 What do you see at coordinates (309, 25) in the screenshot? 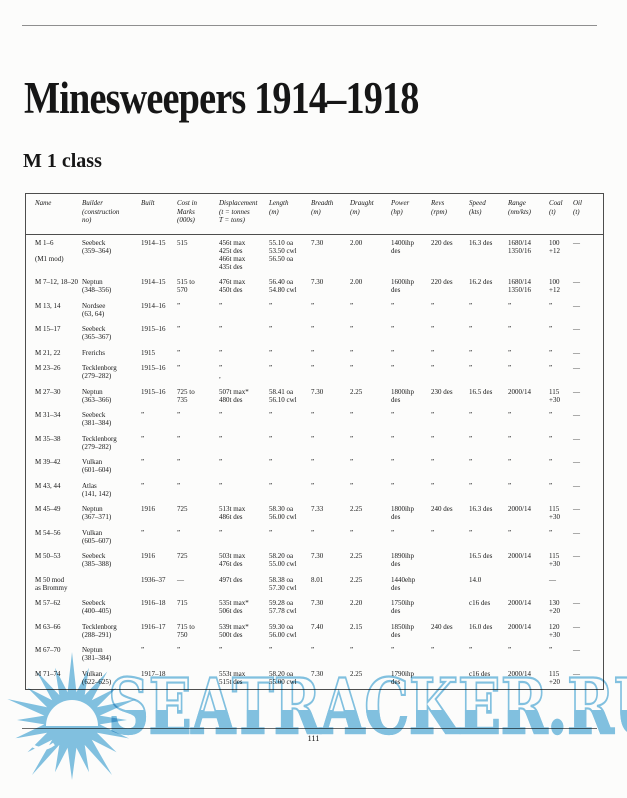
I see `top-rule` at bounding box center [309, 25].